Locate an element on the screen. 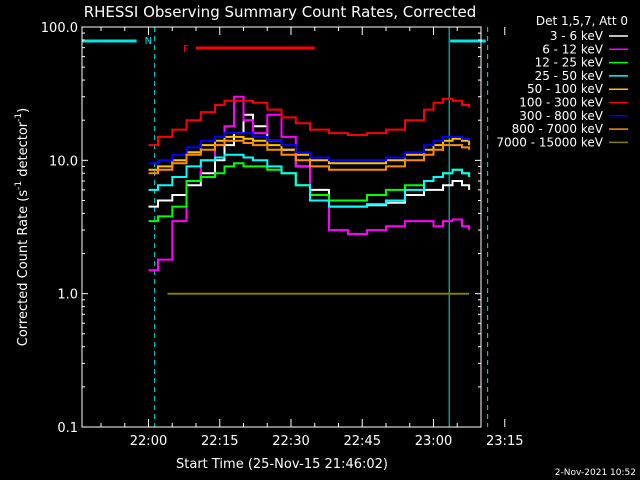 This screenshot has width=640, height=480. y-tick-label: 10.0 is located at coordinates (63, 161).